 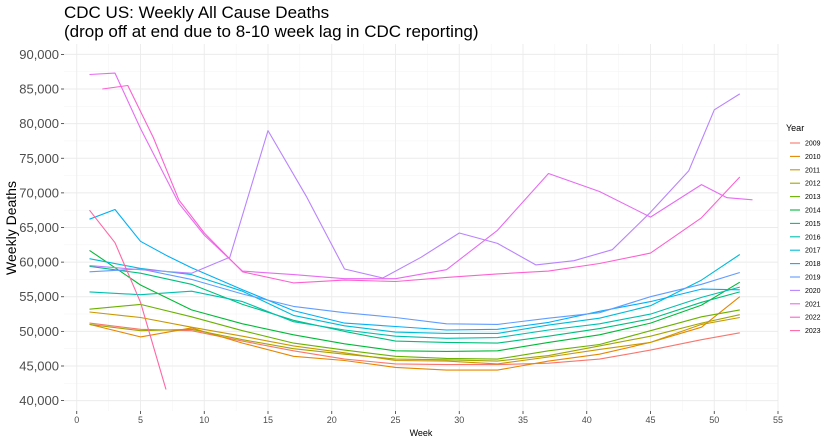 What do you see at coordinates (39, 400) in the screenshot?
I see `y-tick-label: 40,000` at bounding box center [39, 400].